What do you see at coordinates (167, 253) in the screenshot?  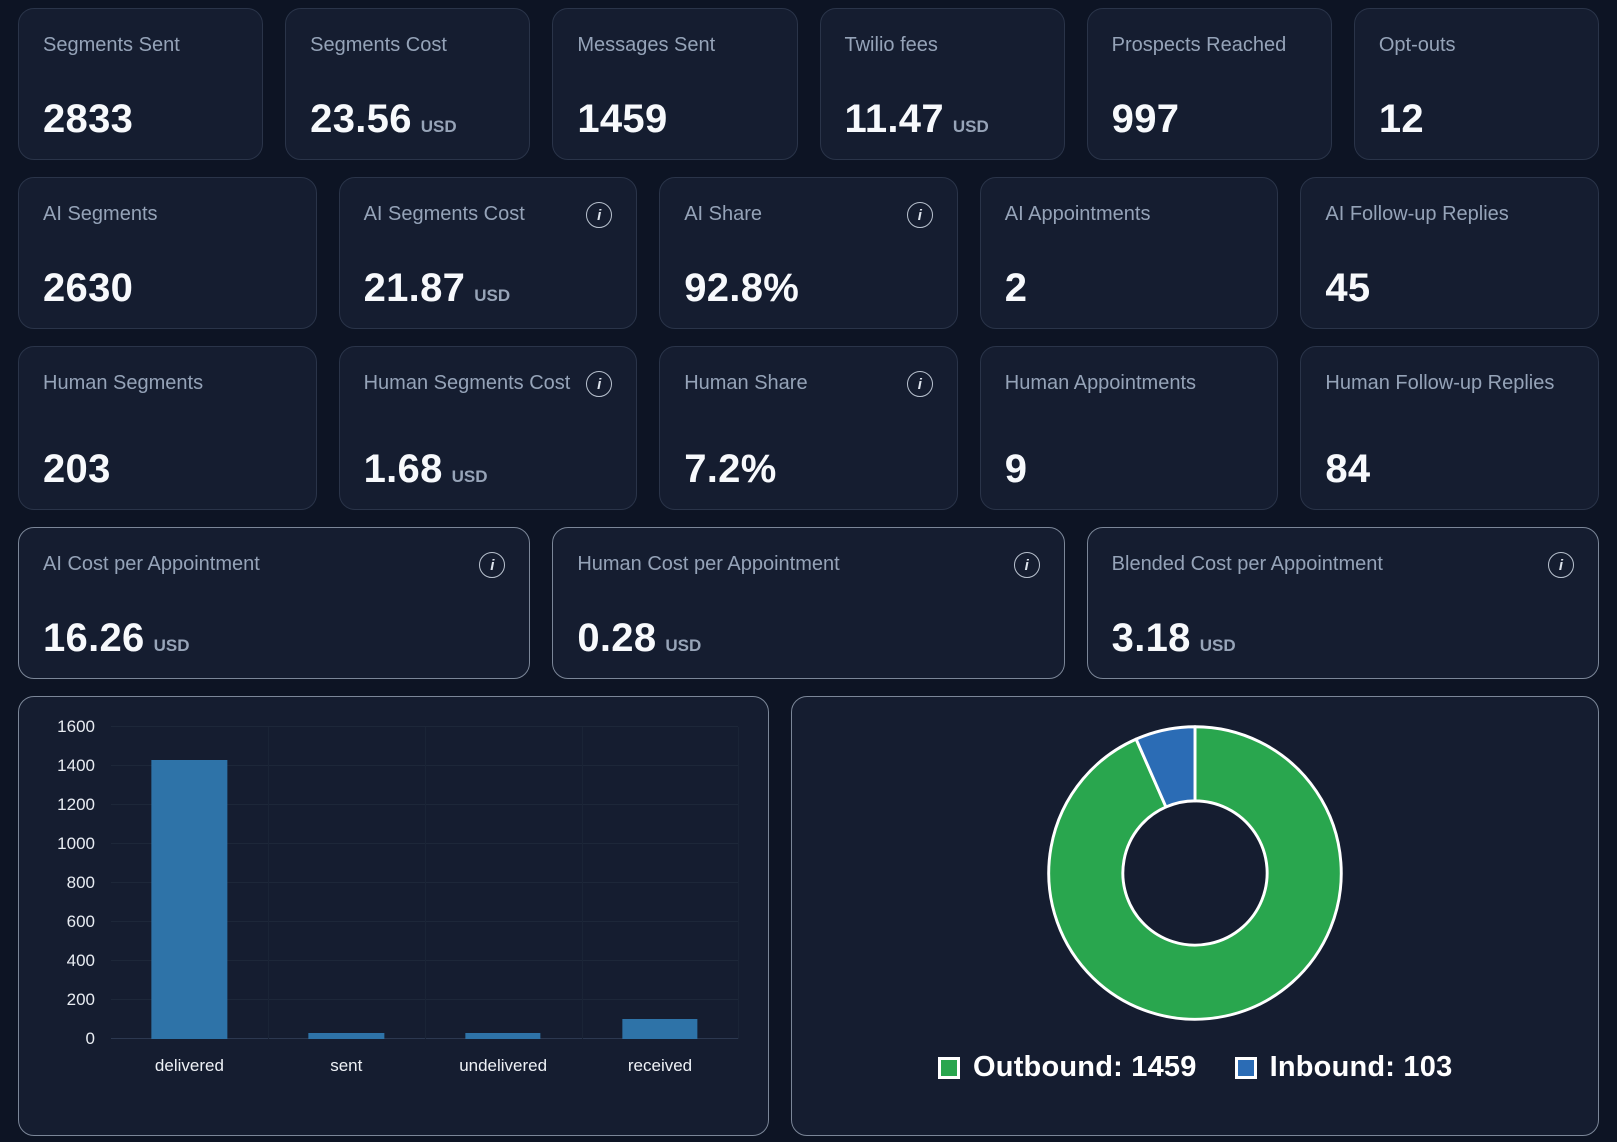 I see `stat-card-ai-segments: AI Segments 2630` at bounding box center [167, 253].